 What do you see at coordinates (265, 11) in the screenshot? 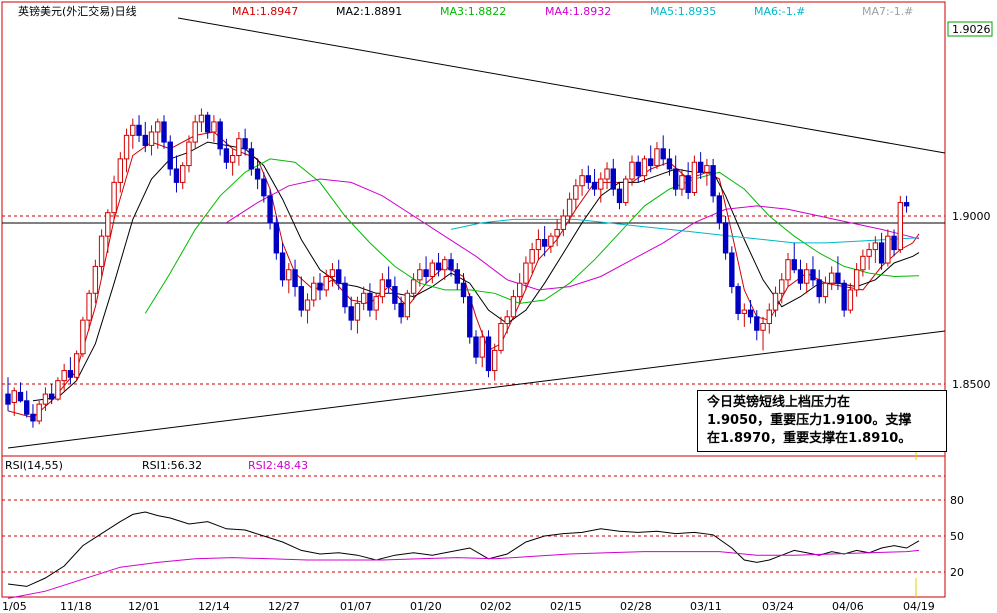
I see `ma-label-1: MA1:1.8947` at bounding box center [265, 11].